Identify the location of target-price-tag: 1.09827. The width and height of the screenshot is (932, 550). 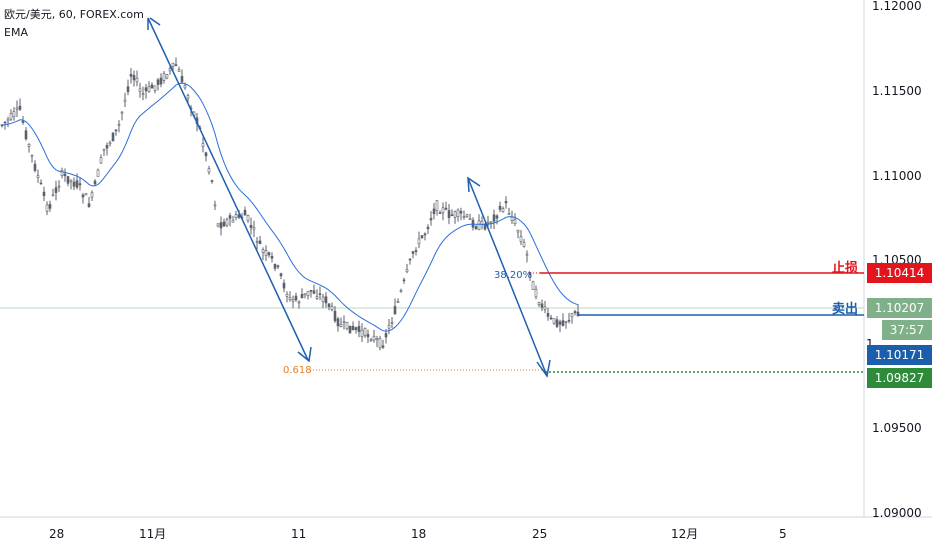
(899, 378).